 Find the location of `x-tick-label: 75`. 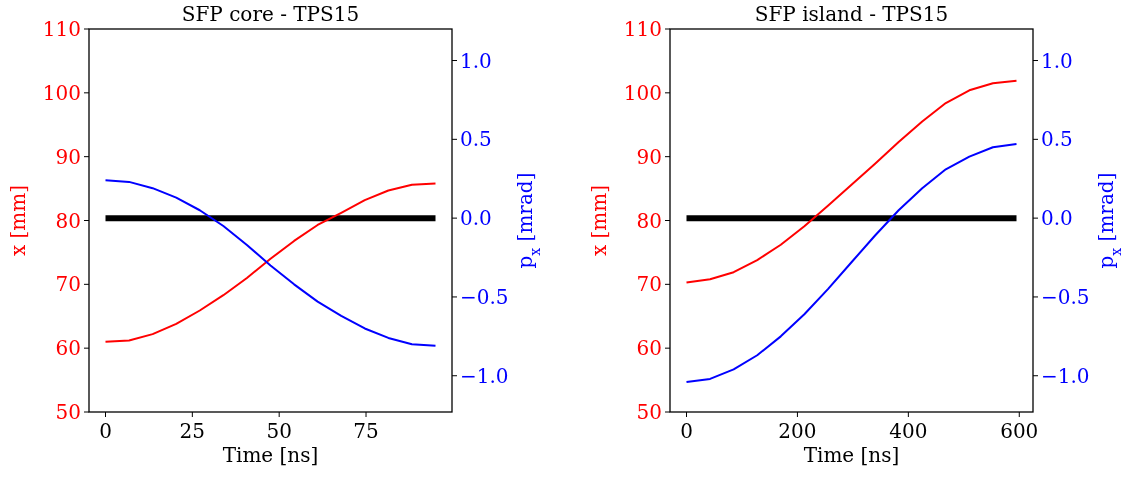

x-tick-label: 75 is located at coordinates (366, 431).